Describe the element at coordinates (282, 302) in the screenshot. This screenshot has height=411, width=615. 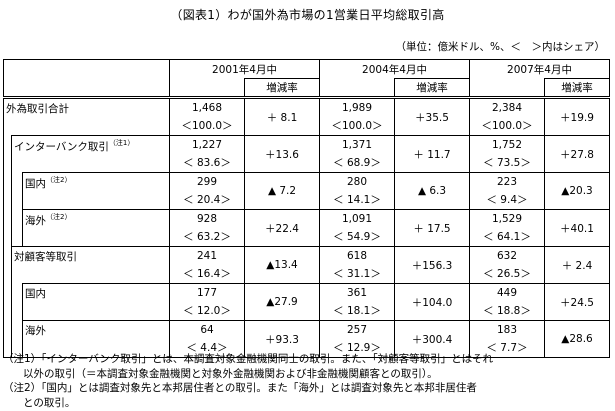
I see `table-cell: ▲27.9` at that location.